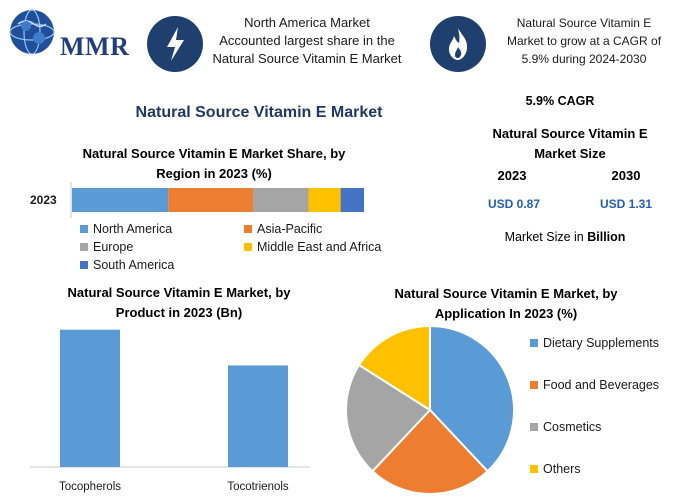  I want to click on market-size-title-line: Market Size, so click(570, 153).